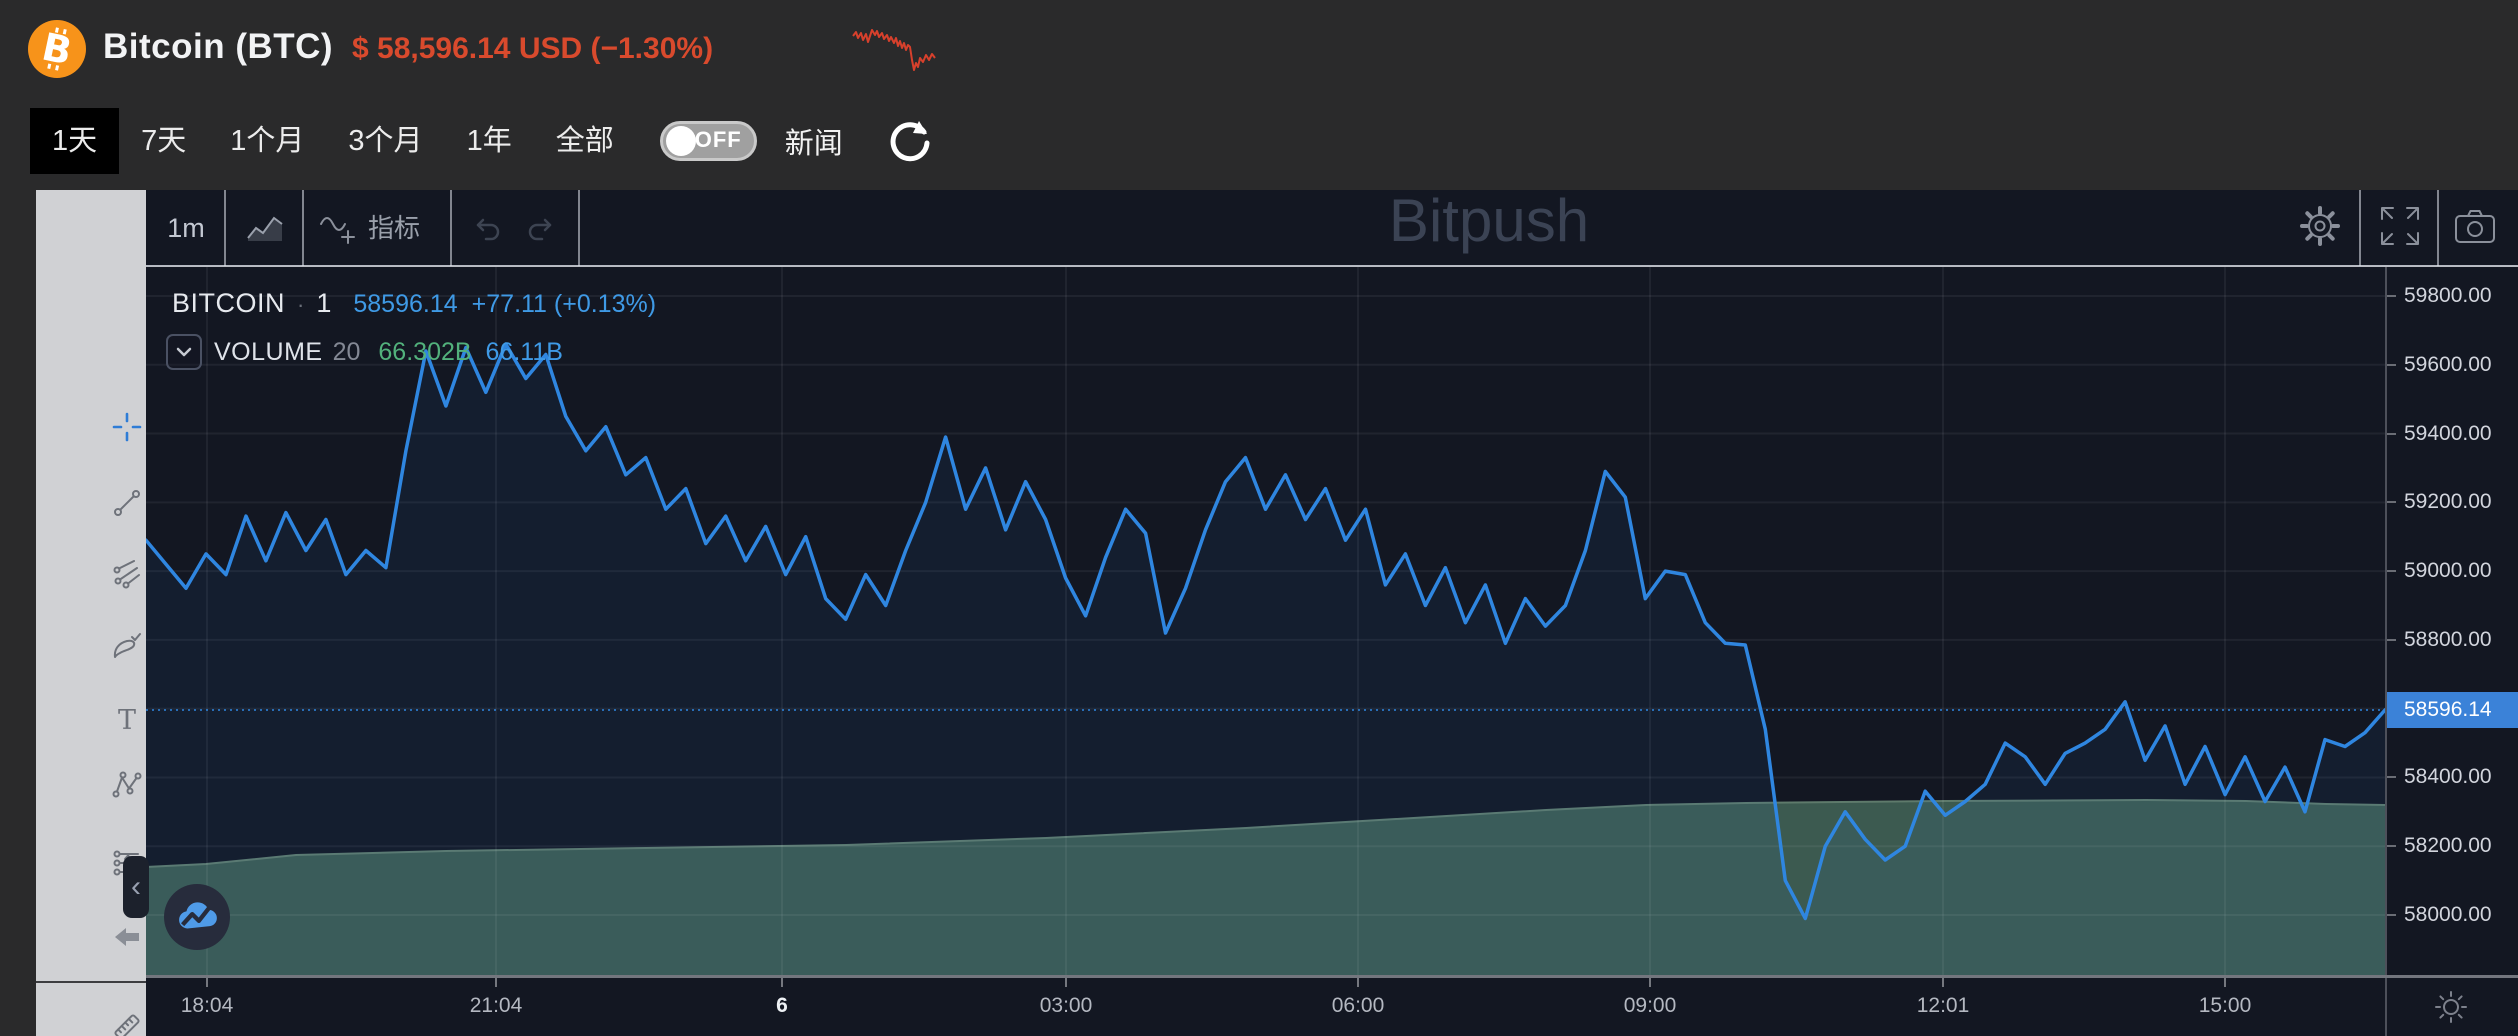  I want to click on time-axis-label: 21:04, so click(496, 1005).